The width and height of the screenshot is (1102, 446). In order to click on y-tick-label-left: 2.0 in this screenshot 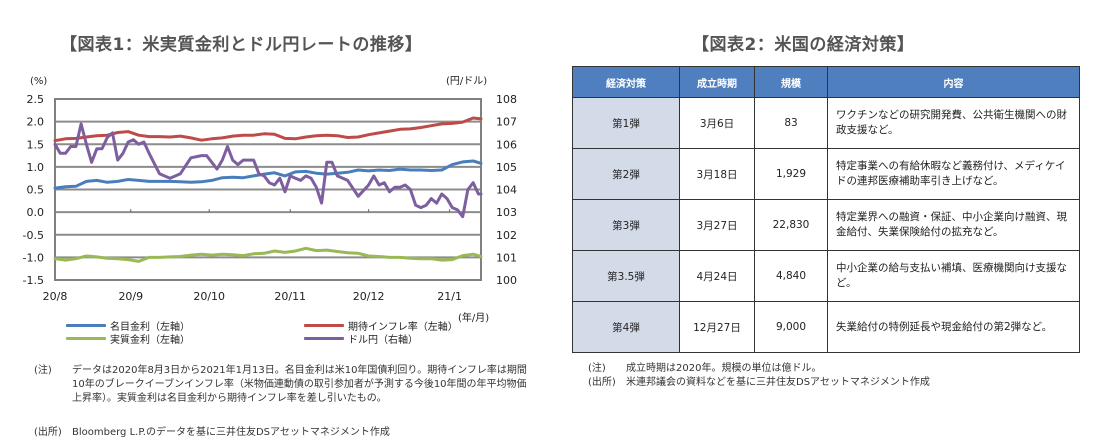, I will do `click(36, 122)`.